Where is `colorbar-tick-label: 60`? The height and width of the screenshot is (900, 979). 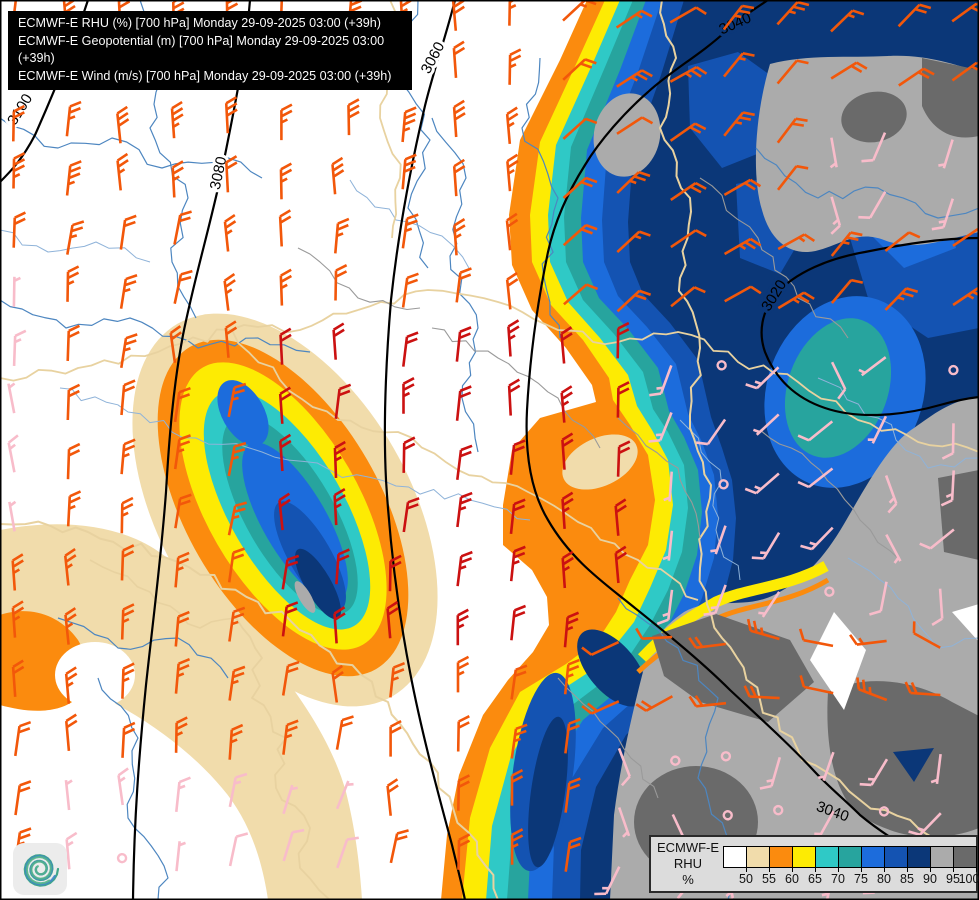
colorbar-tick-label: 60 is located at coordinates (792, 879).